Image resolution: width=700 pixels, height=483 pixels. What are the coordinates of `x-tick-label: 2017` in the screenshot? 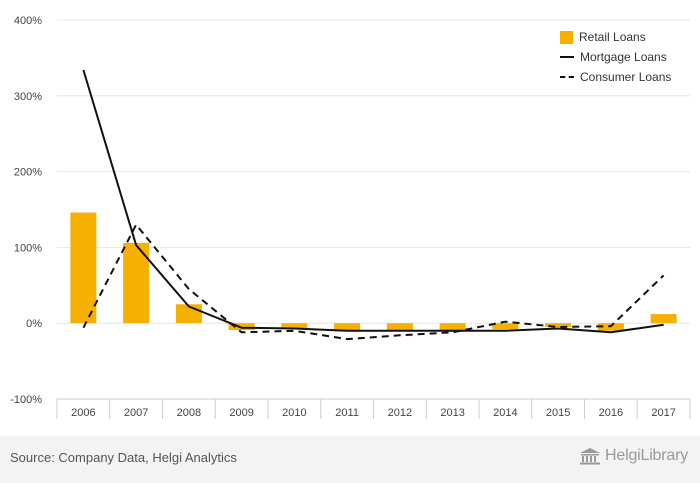 It's located at (663, 413).